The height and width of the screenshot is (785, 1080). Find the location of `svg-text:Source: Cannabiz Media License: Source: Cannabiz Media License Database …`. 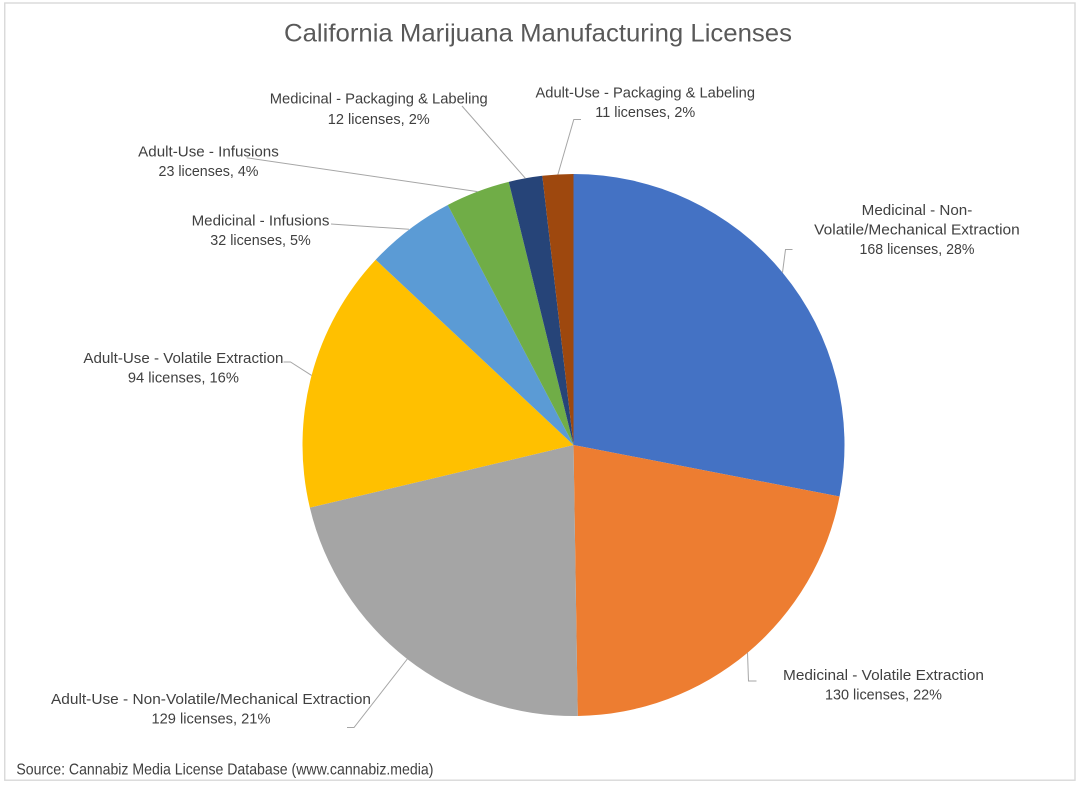

svg-text:Source: Cannabiz Media License: Source: Cannabiz Media License Database … is located at coordinates (224, 770).